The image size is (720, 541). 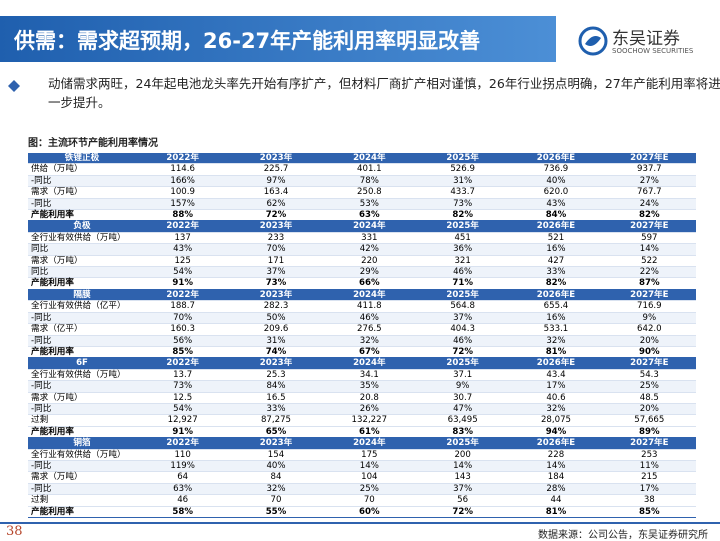 I want to click on cell: 58%, so click(x=183, y=512).